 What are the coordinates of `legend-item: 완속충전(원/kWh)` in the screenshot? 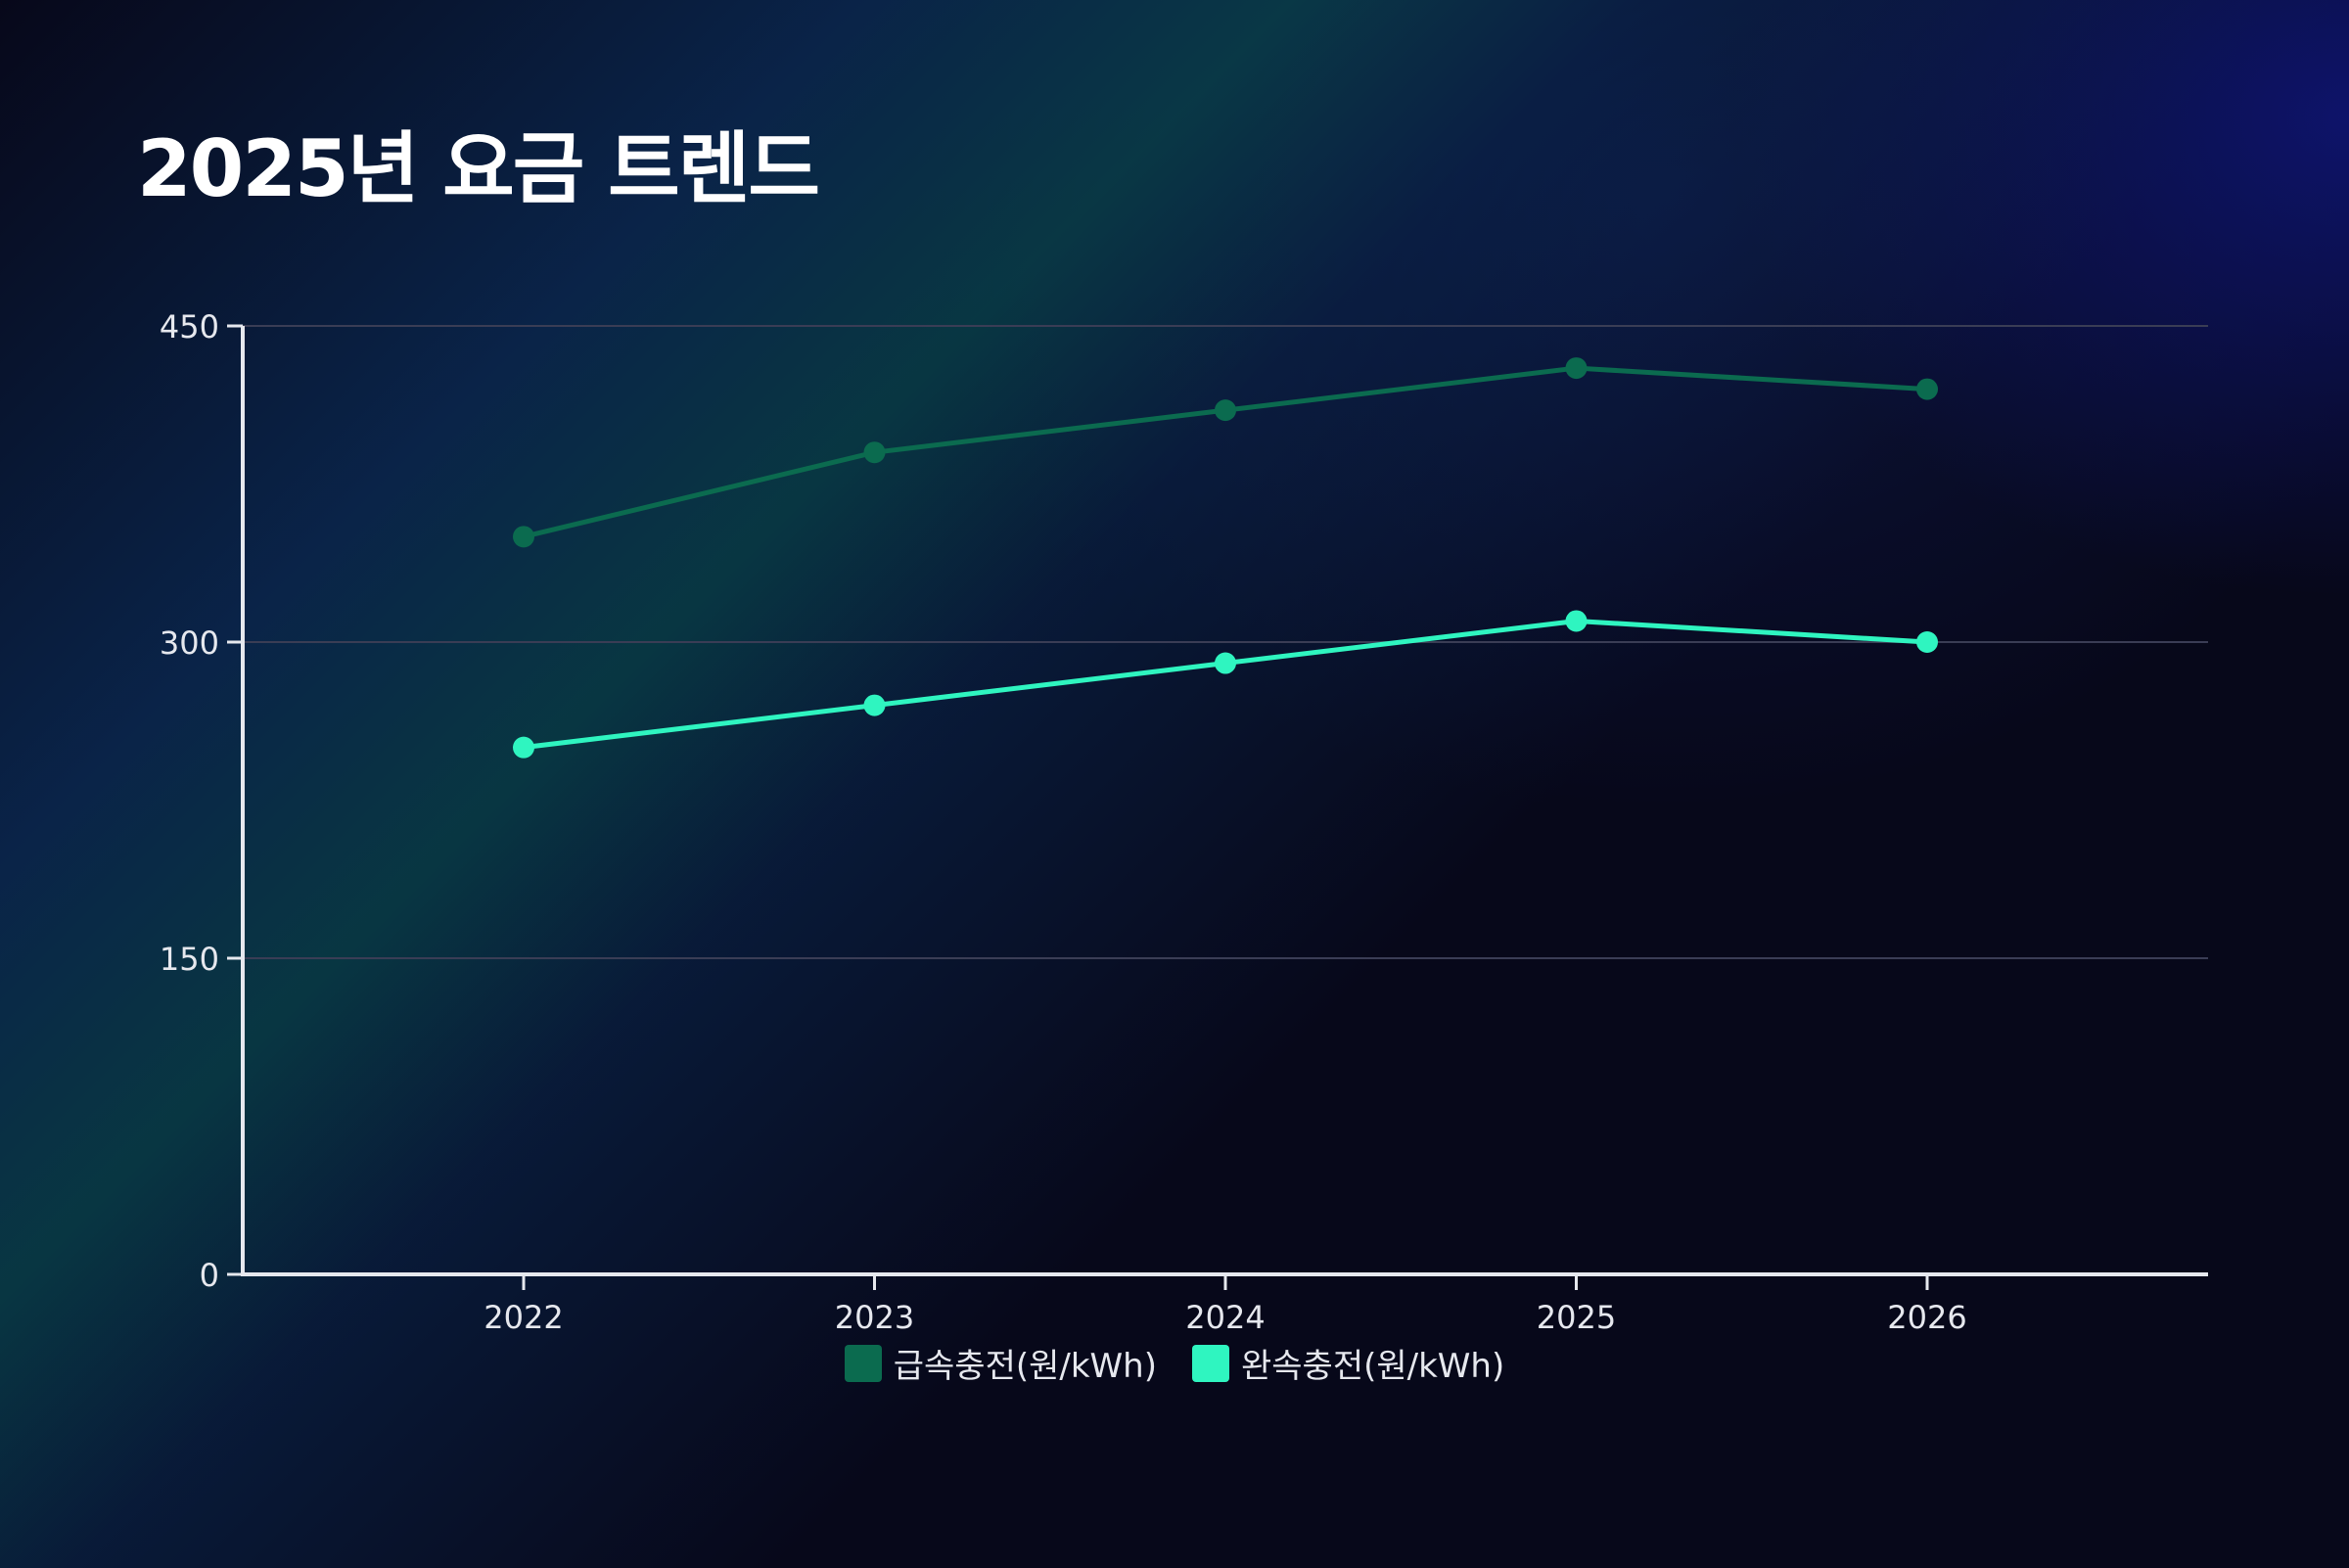 It's located at (1348, 1363).